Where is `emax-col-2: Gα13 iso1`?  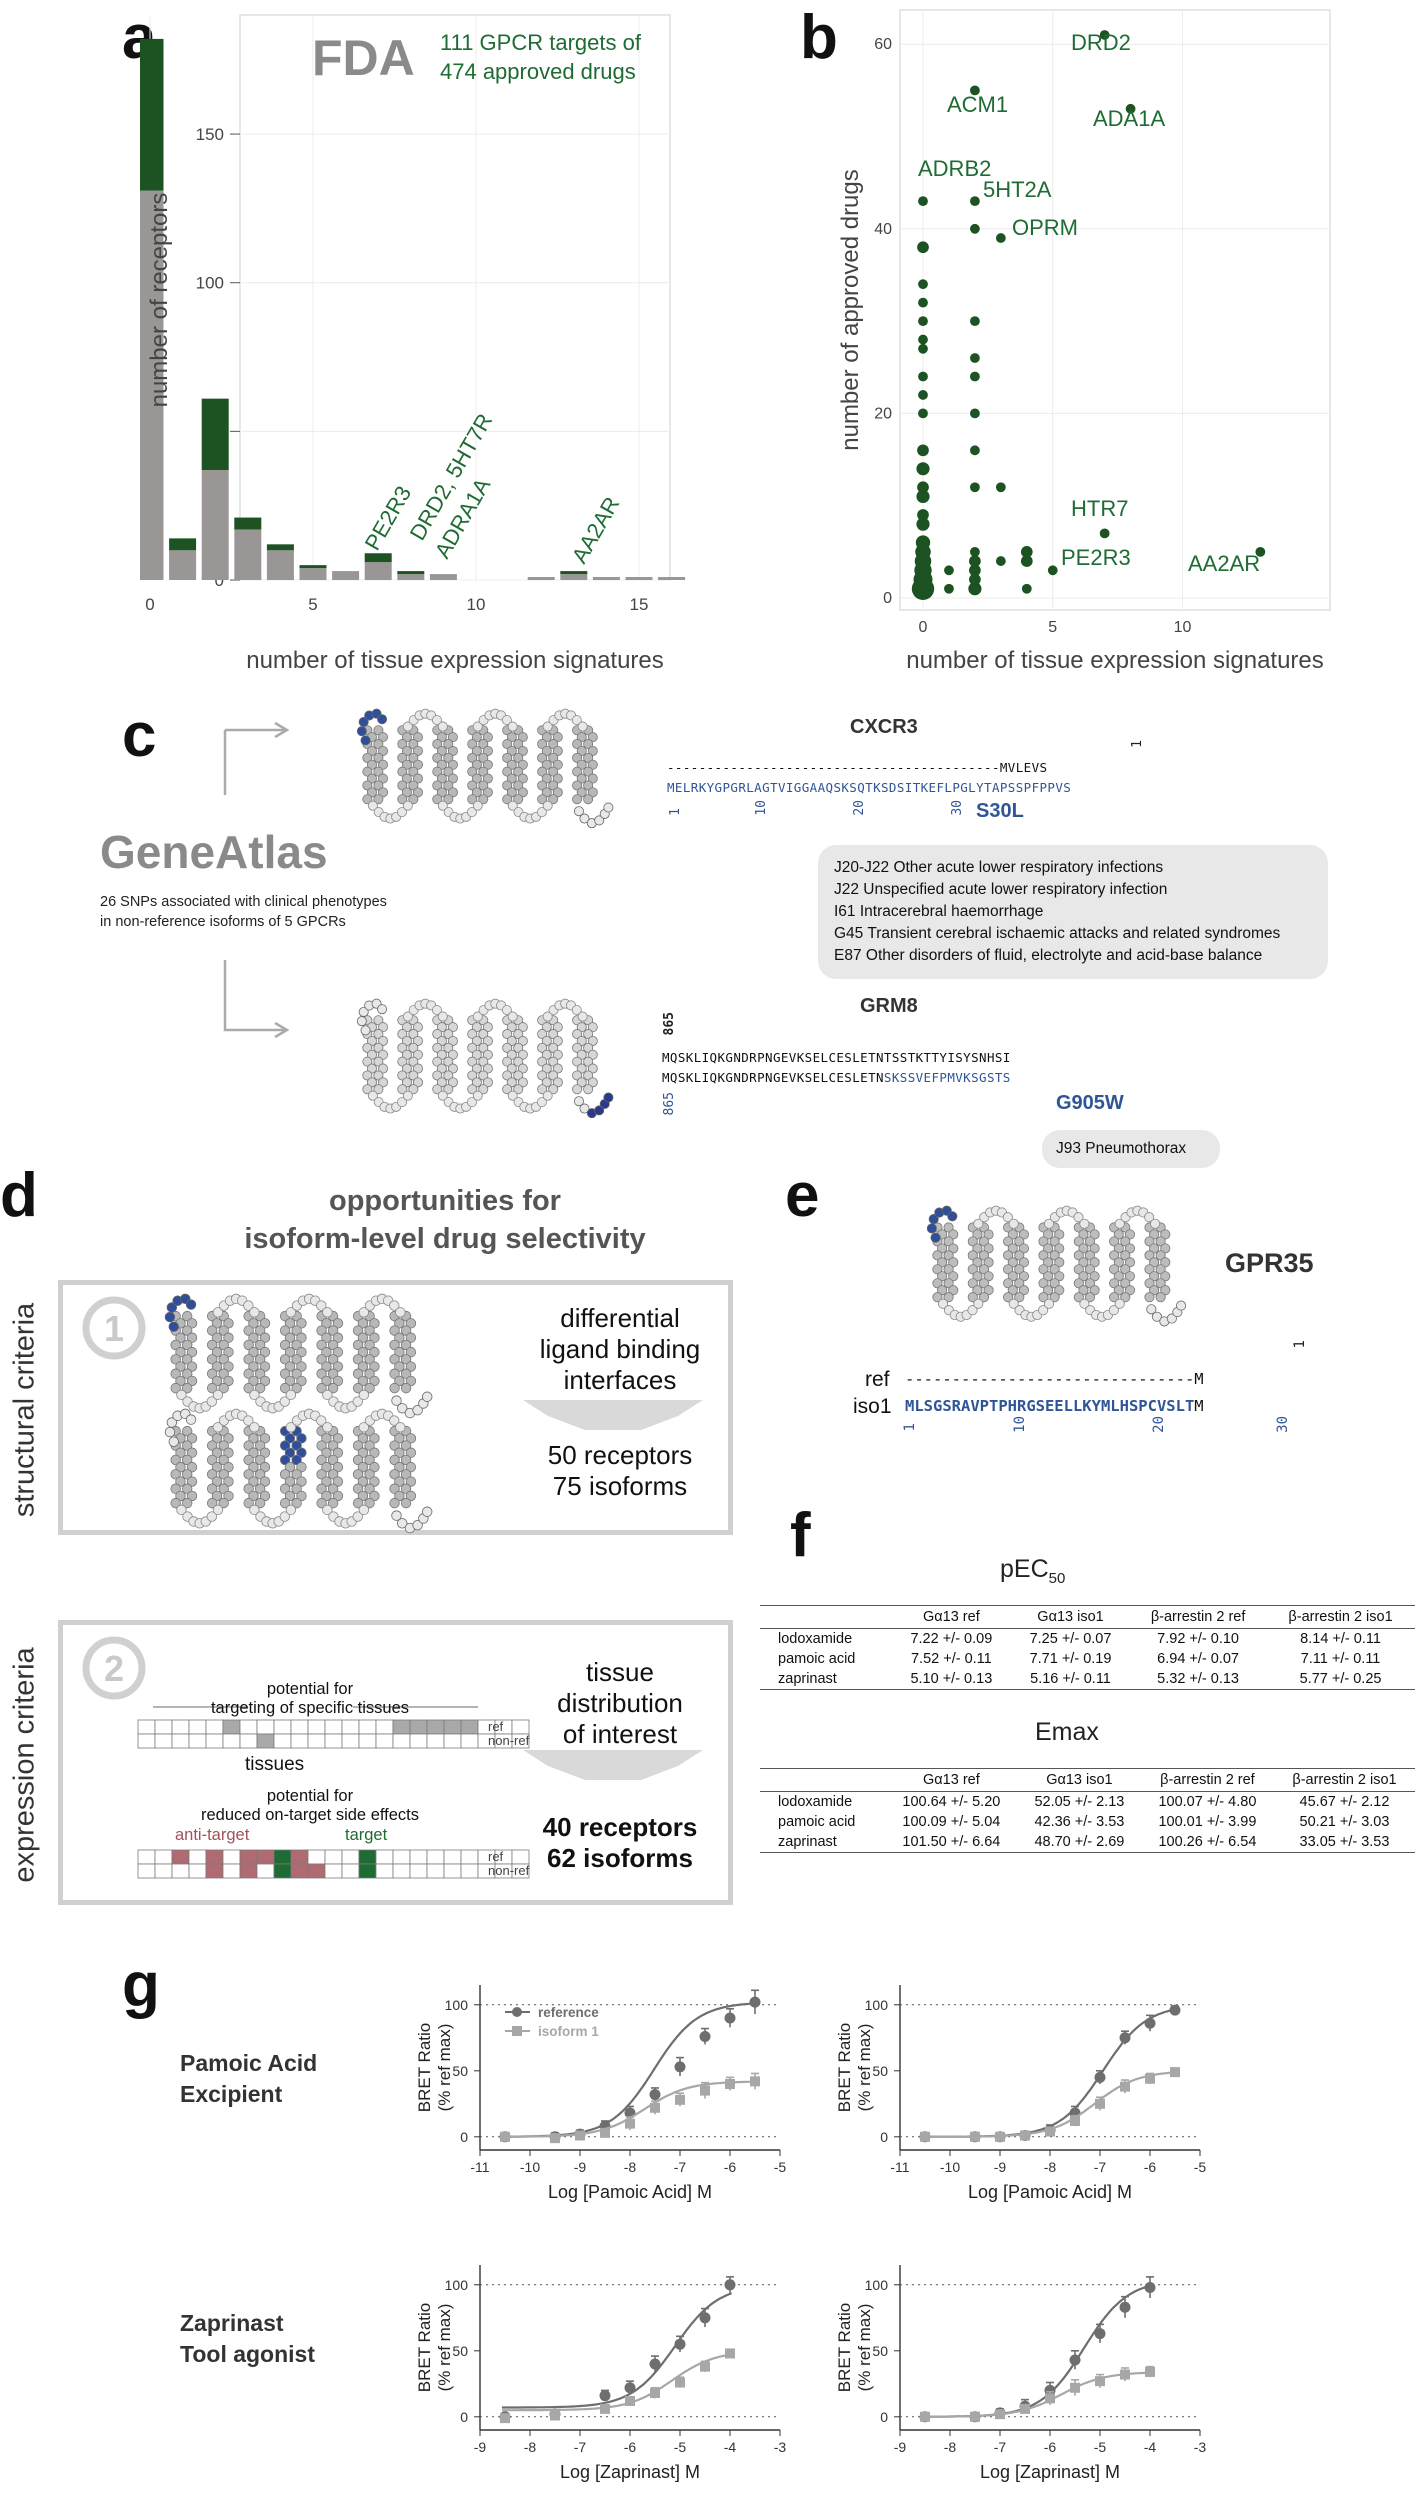 emax-col-2: Gα13 iso1 is located at coordinates (1079, 1780).